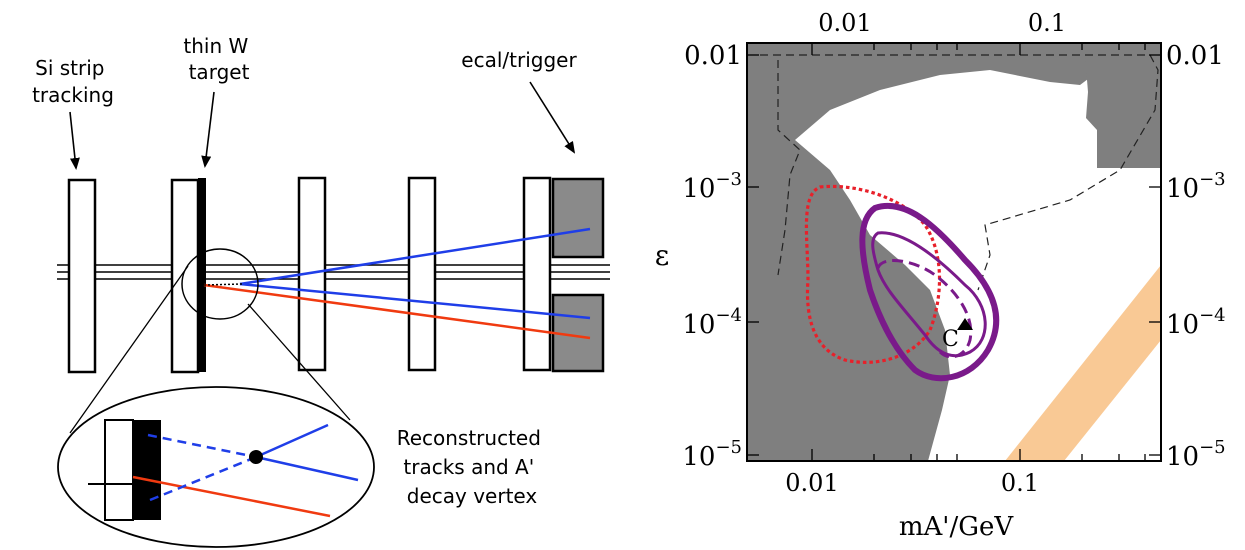 The image size is (1245, 550). What do you see at coordinates (552, 117) in the screenshot?
I see `arrow-ecal` at bounding box center [552, 117].